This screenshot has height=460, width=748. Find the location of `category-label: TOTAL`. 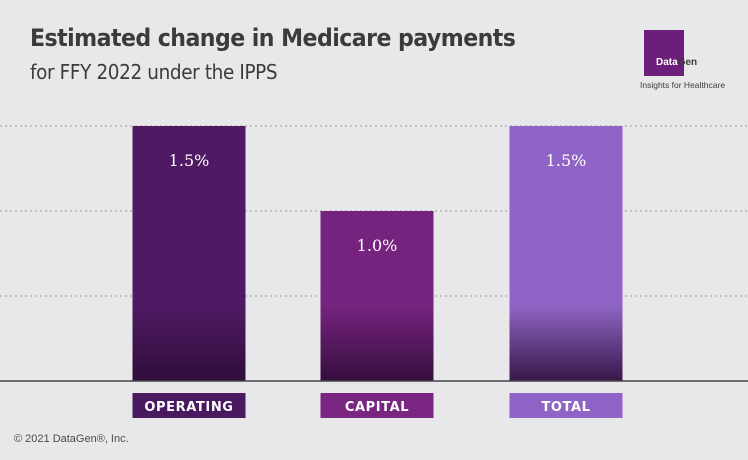

category-label: TOTAL is located at coordinates (565, 407).